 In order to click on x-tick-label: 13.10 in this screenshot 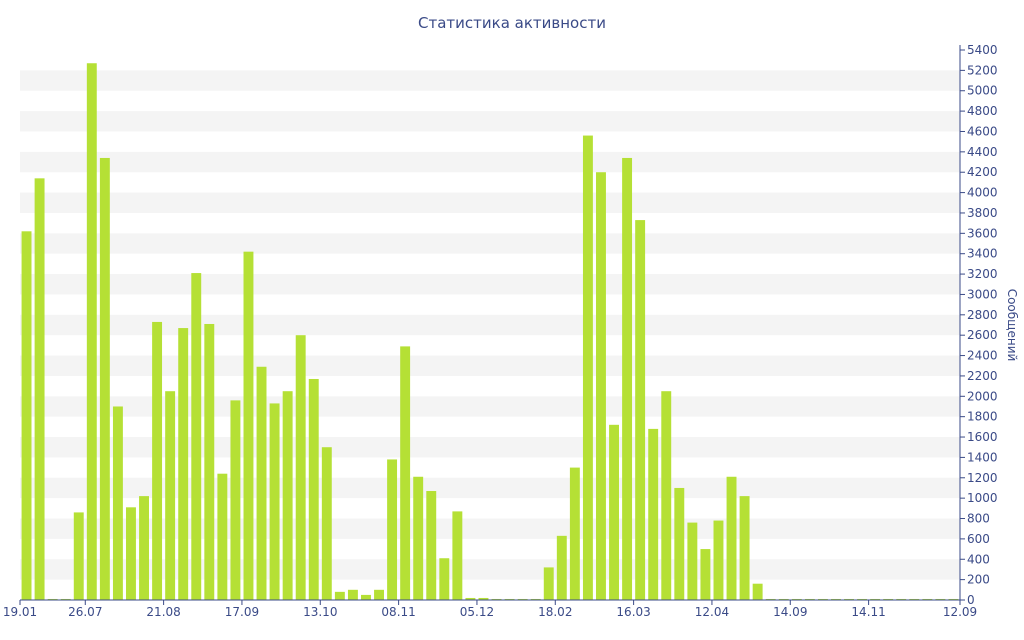, I will do `click(320, 612)`.